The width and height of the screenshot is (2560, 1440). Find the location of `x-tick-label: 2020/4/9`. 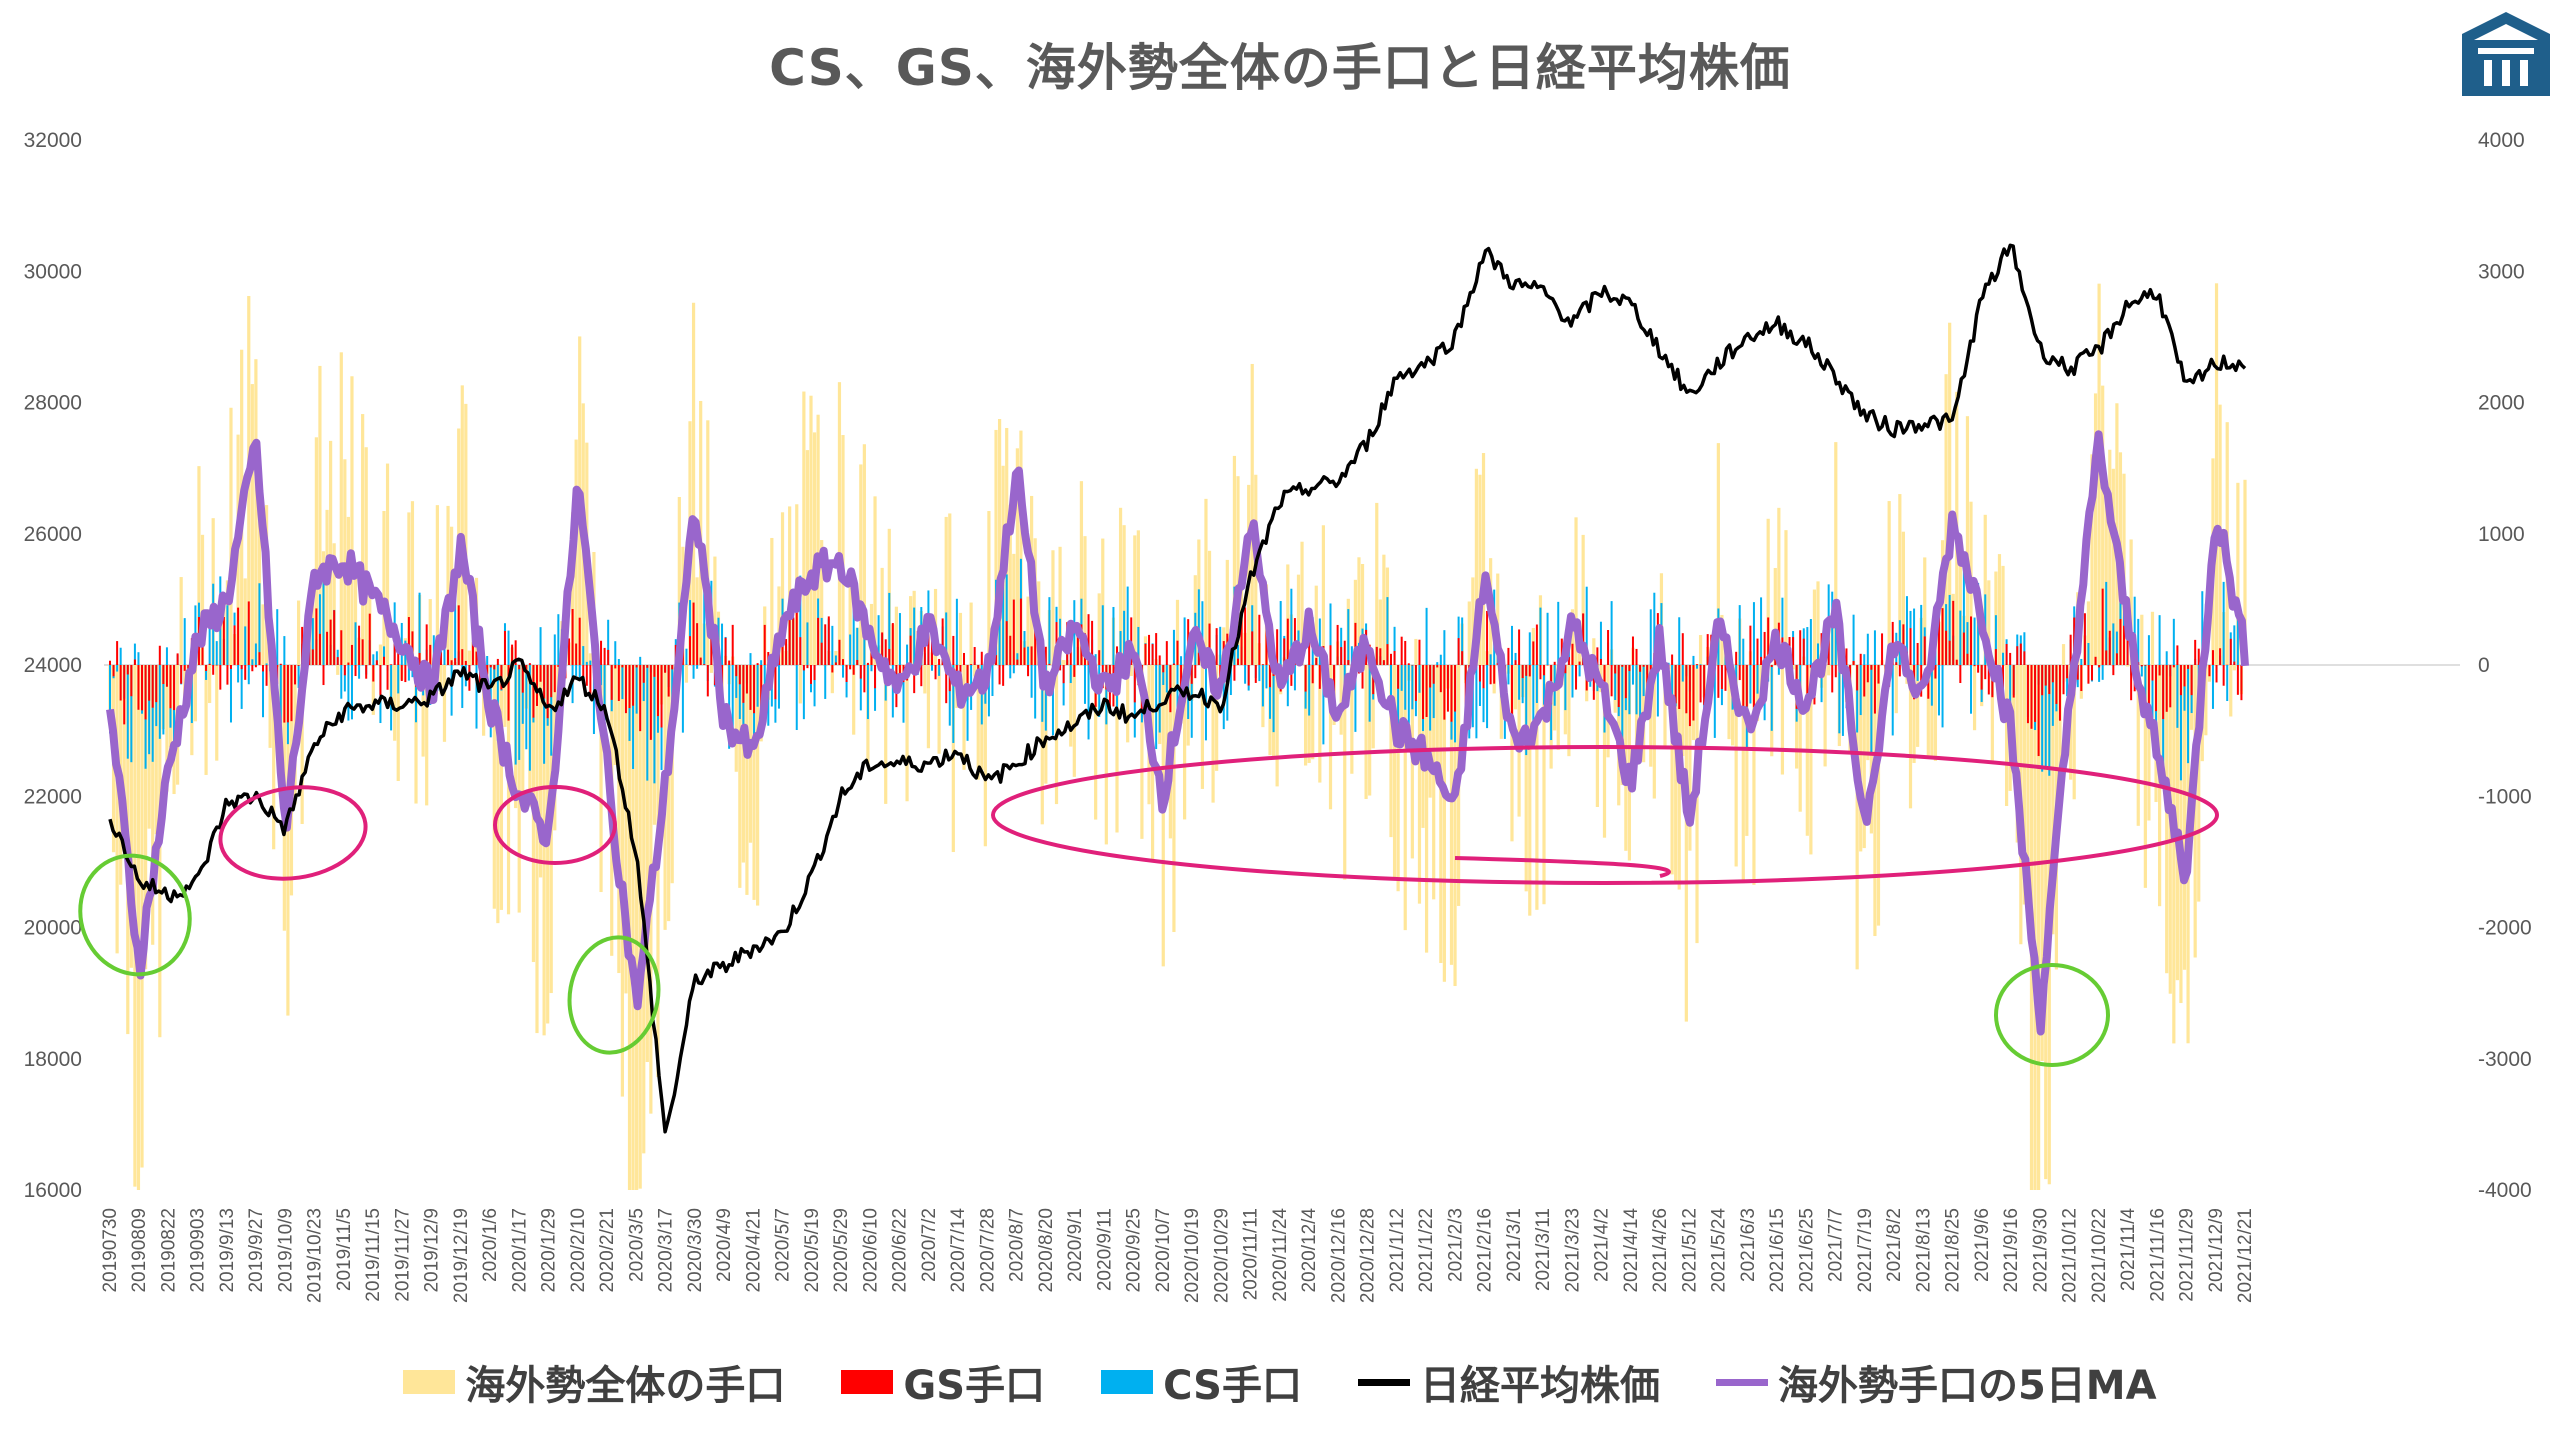

x-tick-label: 2020/4/9 is located at coordinates (724, 1245).